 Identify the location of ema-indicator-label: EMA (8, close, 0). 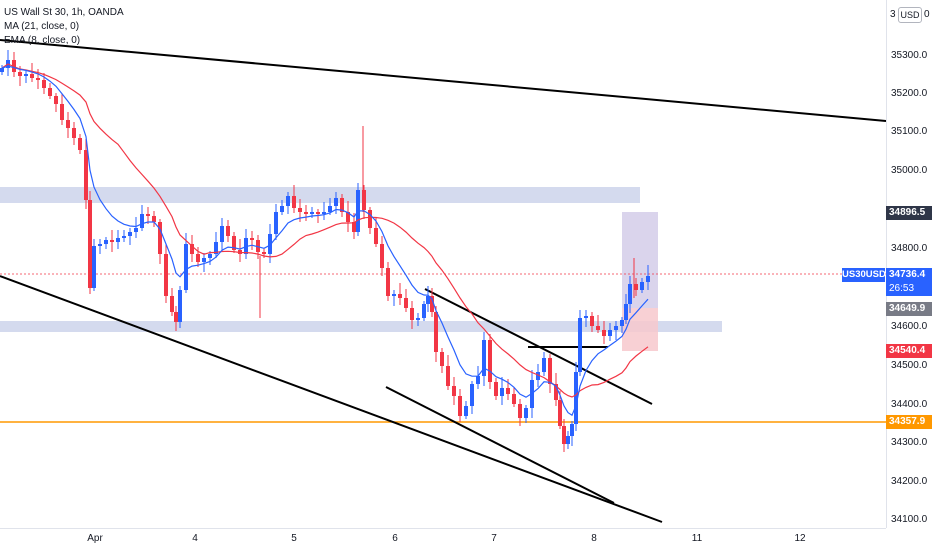
(42, 40).